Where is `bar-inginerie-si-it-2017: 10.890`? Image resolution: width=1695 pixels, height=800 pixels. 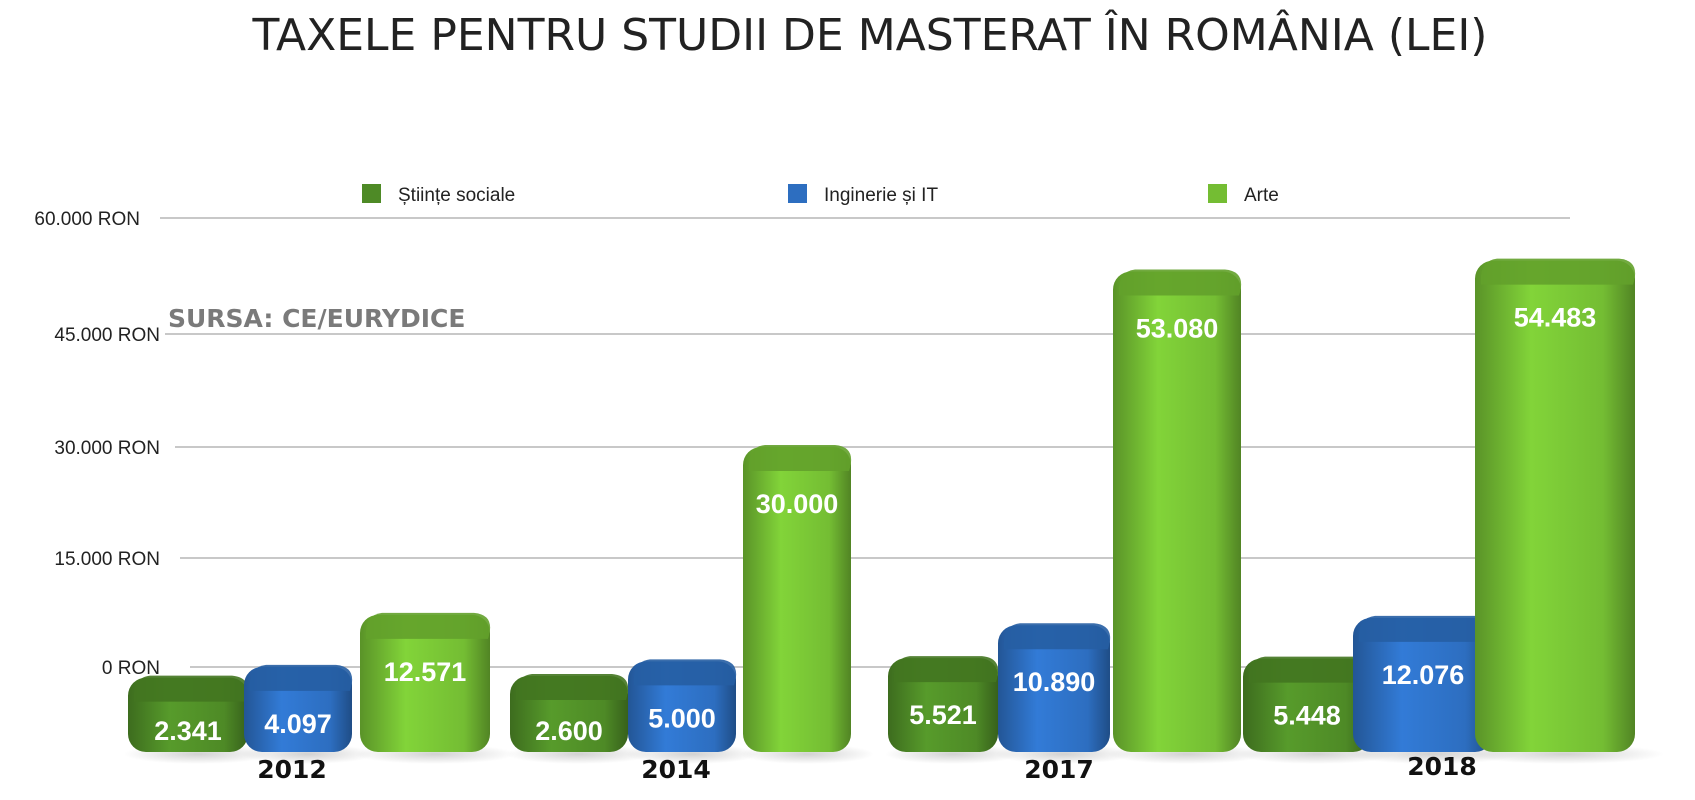
bar-inginerie-si-it-2017: 10.890 is located at coordinates (1064, 693).